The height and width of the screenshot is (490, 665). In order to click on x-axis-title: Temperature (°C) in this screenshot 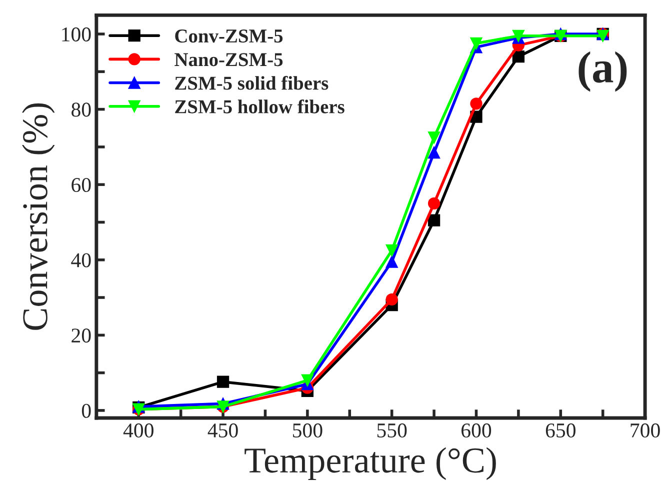, I will do `click(370, 463)`.